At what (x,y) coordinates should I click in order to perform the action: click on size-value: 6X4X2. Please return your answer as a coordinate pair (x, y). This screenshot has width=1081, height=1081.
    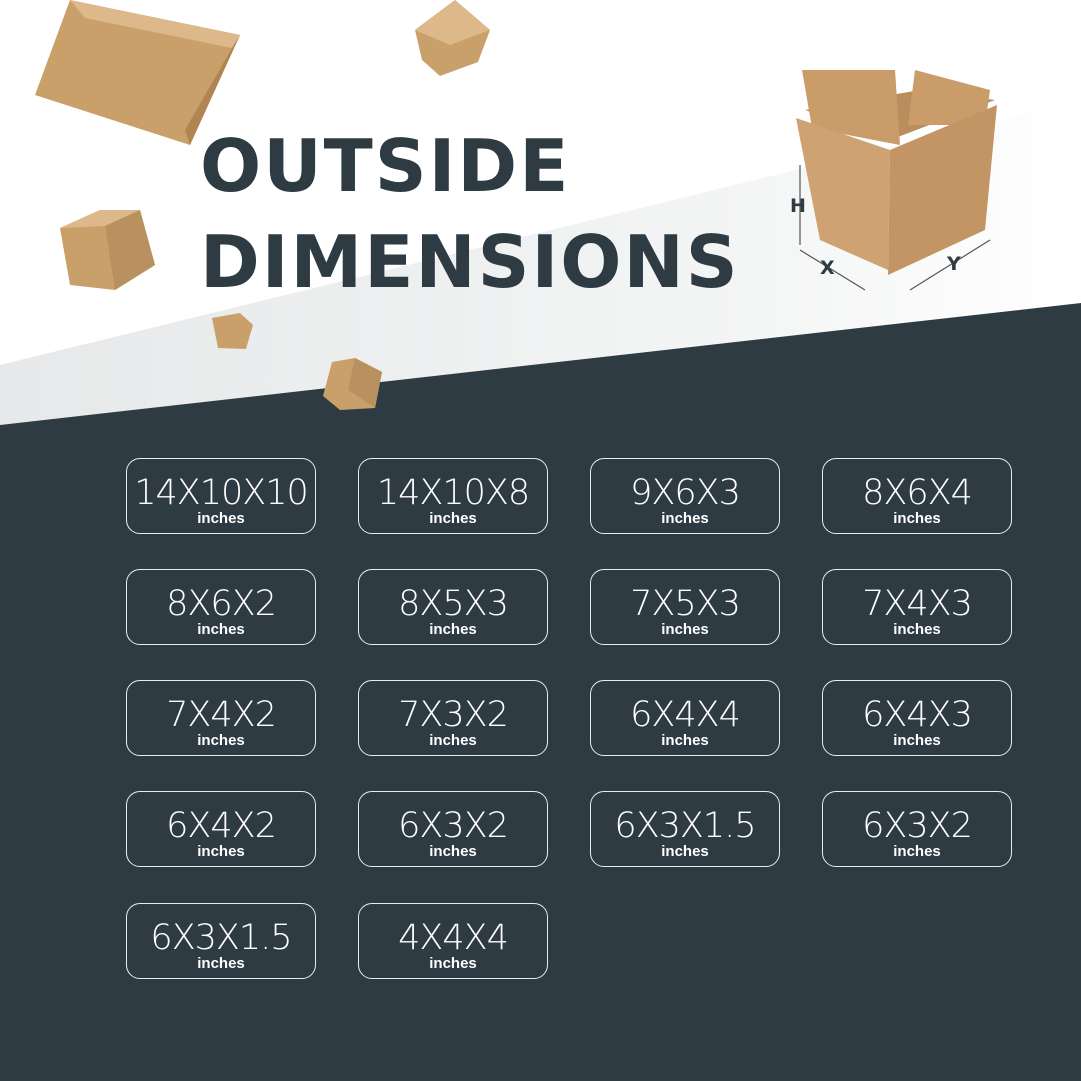
    Looking at the image, I should click on (221, 826).